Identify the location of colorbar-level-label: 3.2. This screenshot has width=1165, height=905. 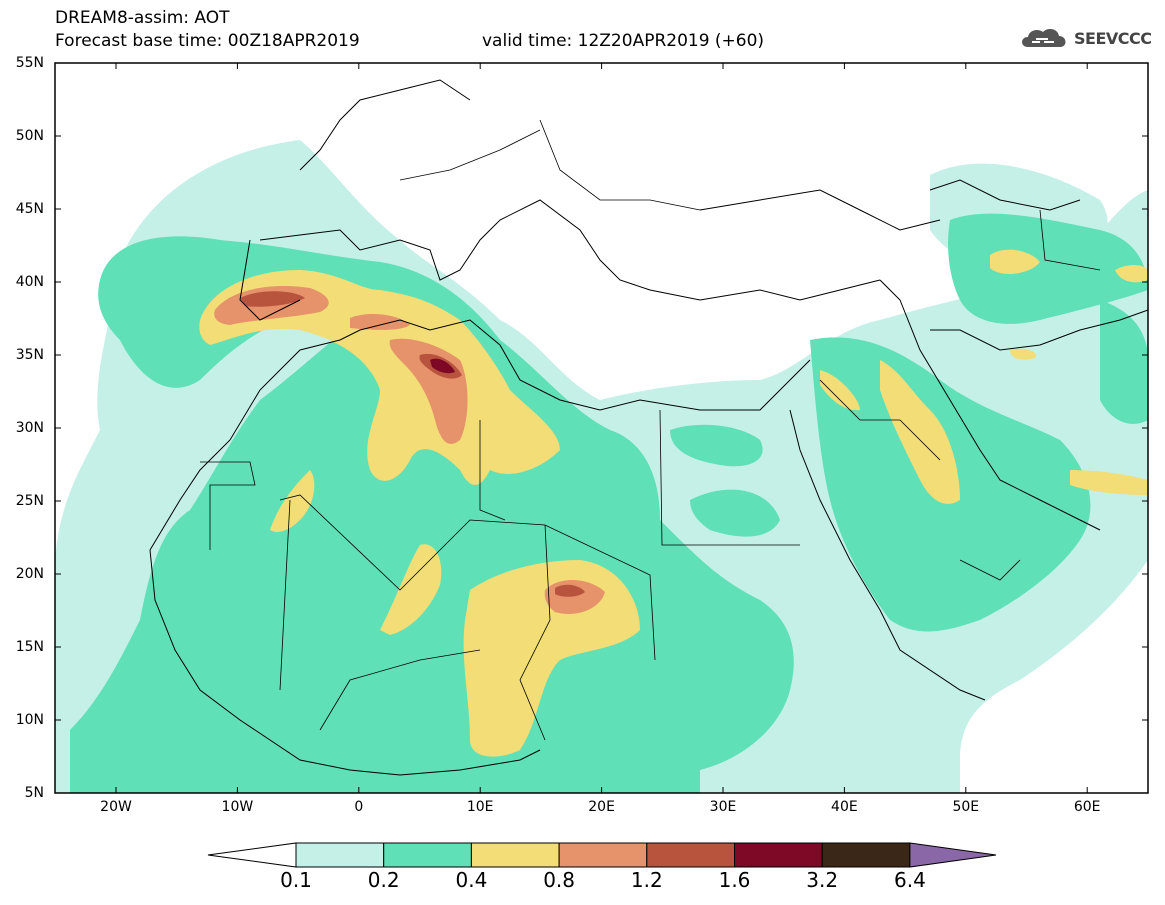
(822, 880).